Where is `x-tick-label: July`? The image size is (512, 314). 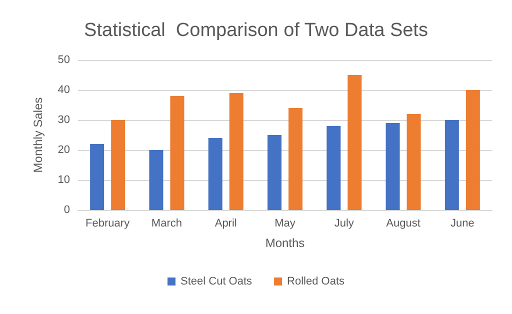 x-tick-label: July is located at coordinates (344, 224).